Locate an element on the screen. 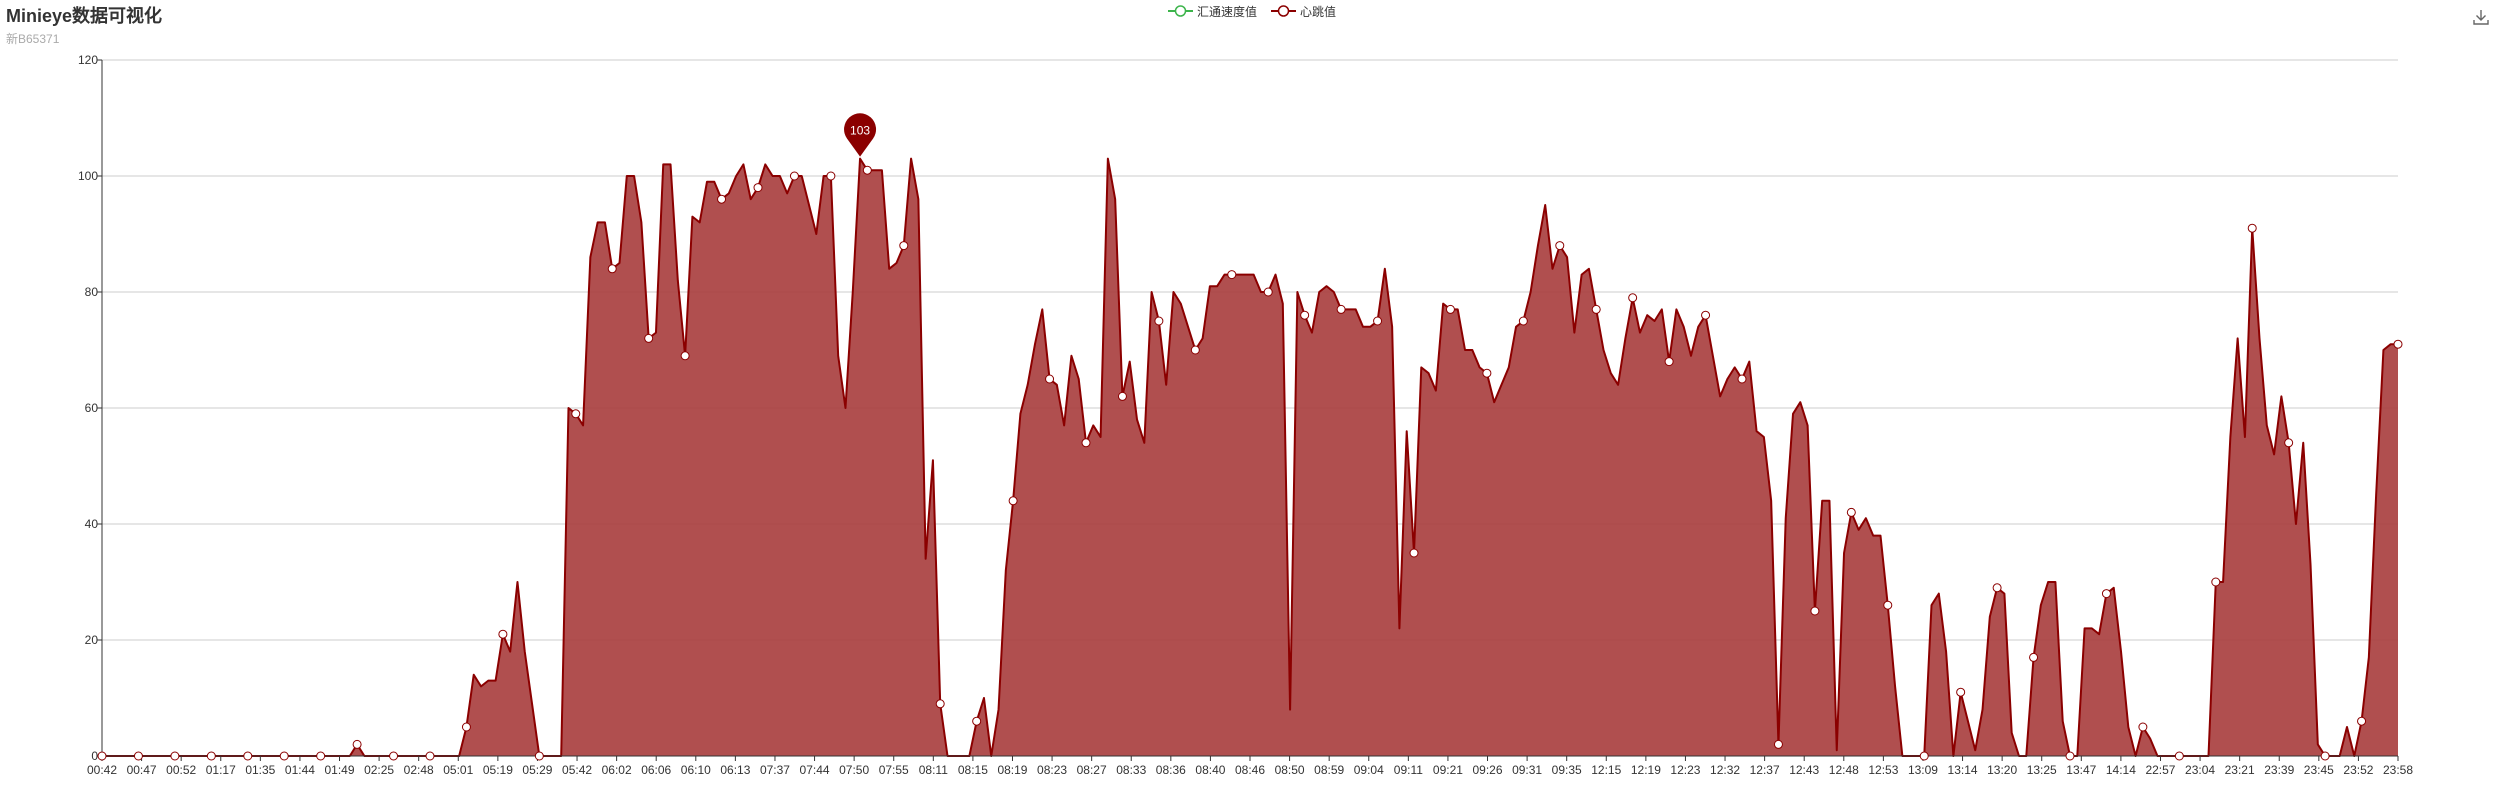 The height and width of the screenshot is (800, 2500). x-tick-label: 09:11 is located at coordinates (1408, 770).